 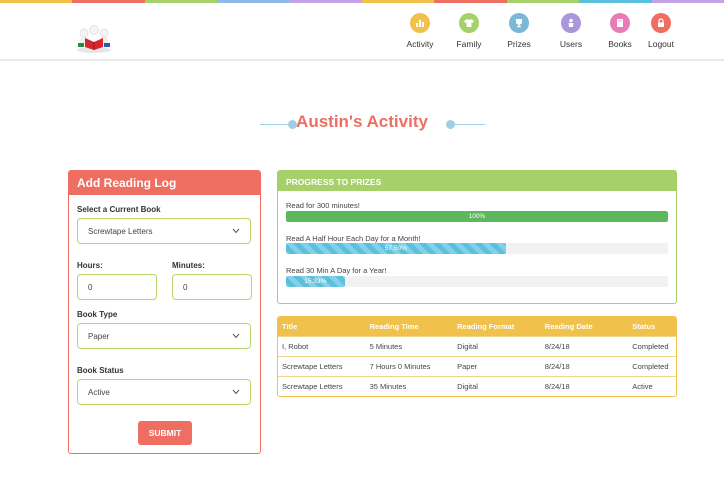 I want to click on col-header-title: Title, so click(x=290, y=326).